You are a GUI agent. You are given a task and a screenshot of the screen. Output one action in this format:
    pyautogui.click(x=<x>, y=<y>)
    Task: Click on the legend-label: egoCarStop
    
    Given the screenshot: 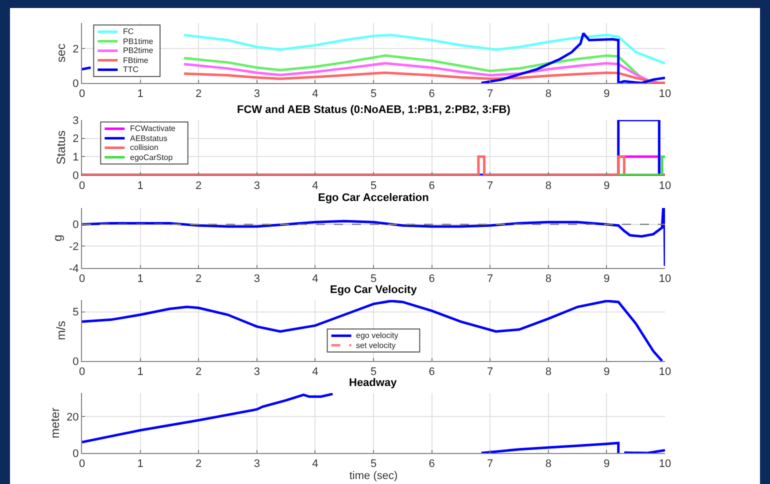 What is the action you would take?
    pyautogui.click(x=152, y=157)
    